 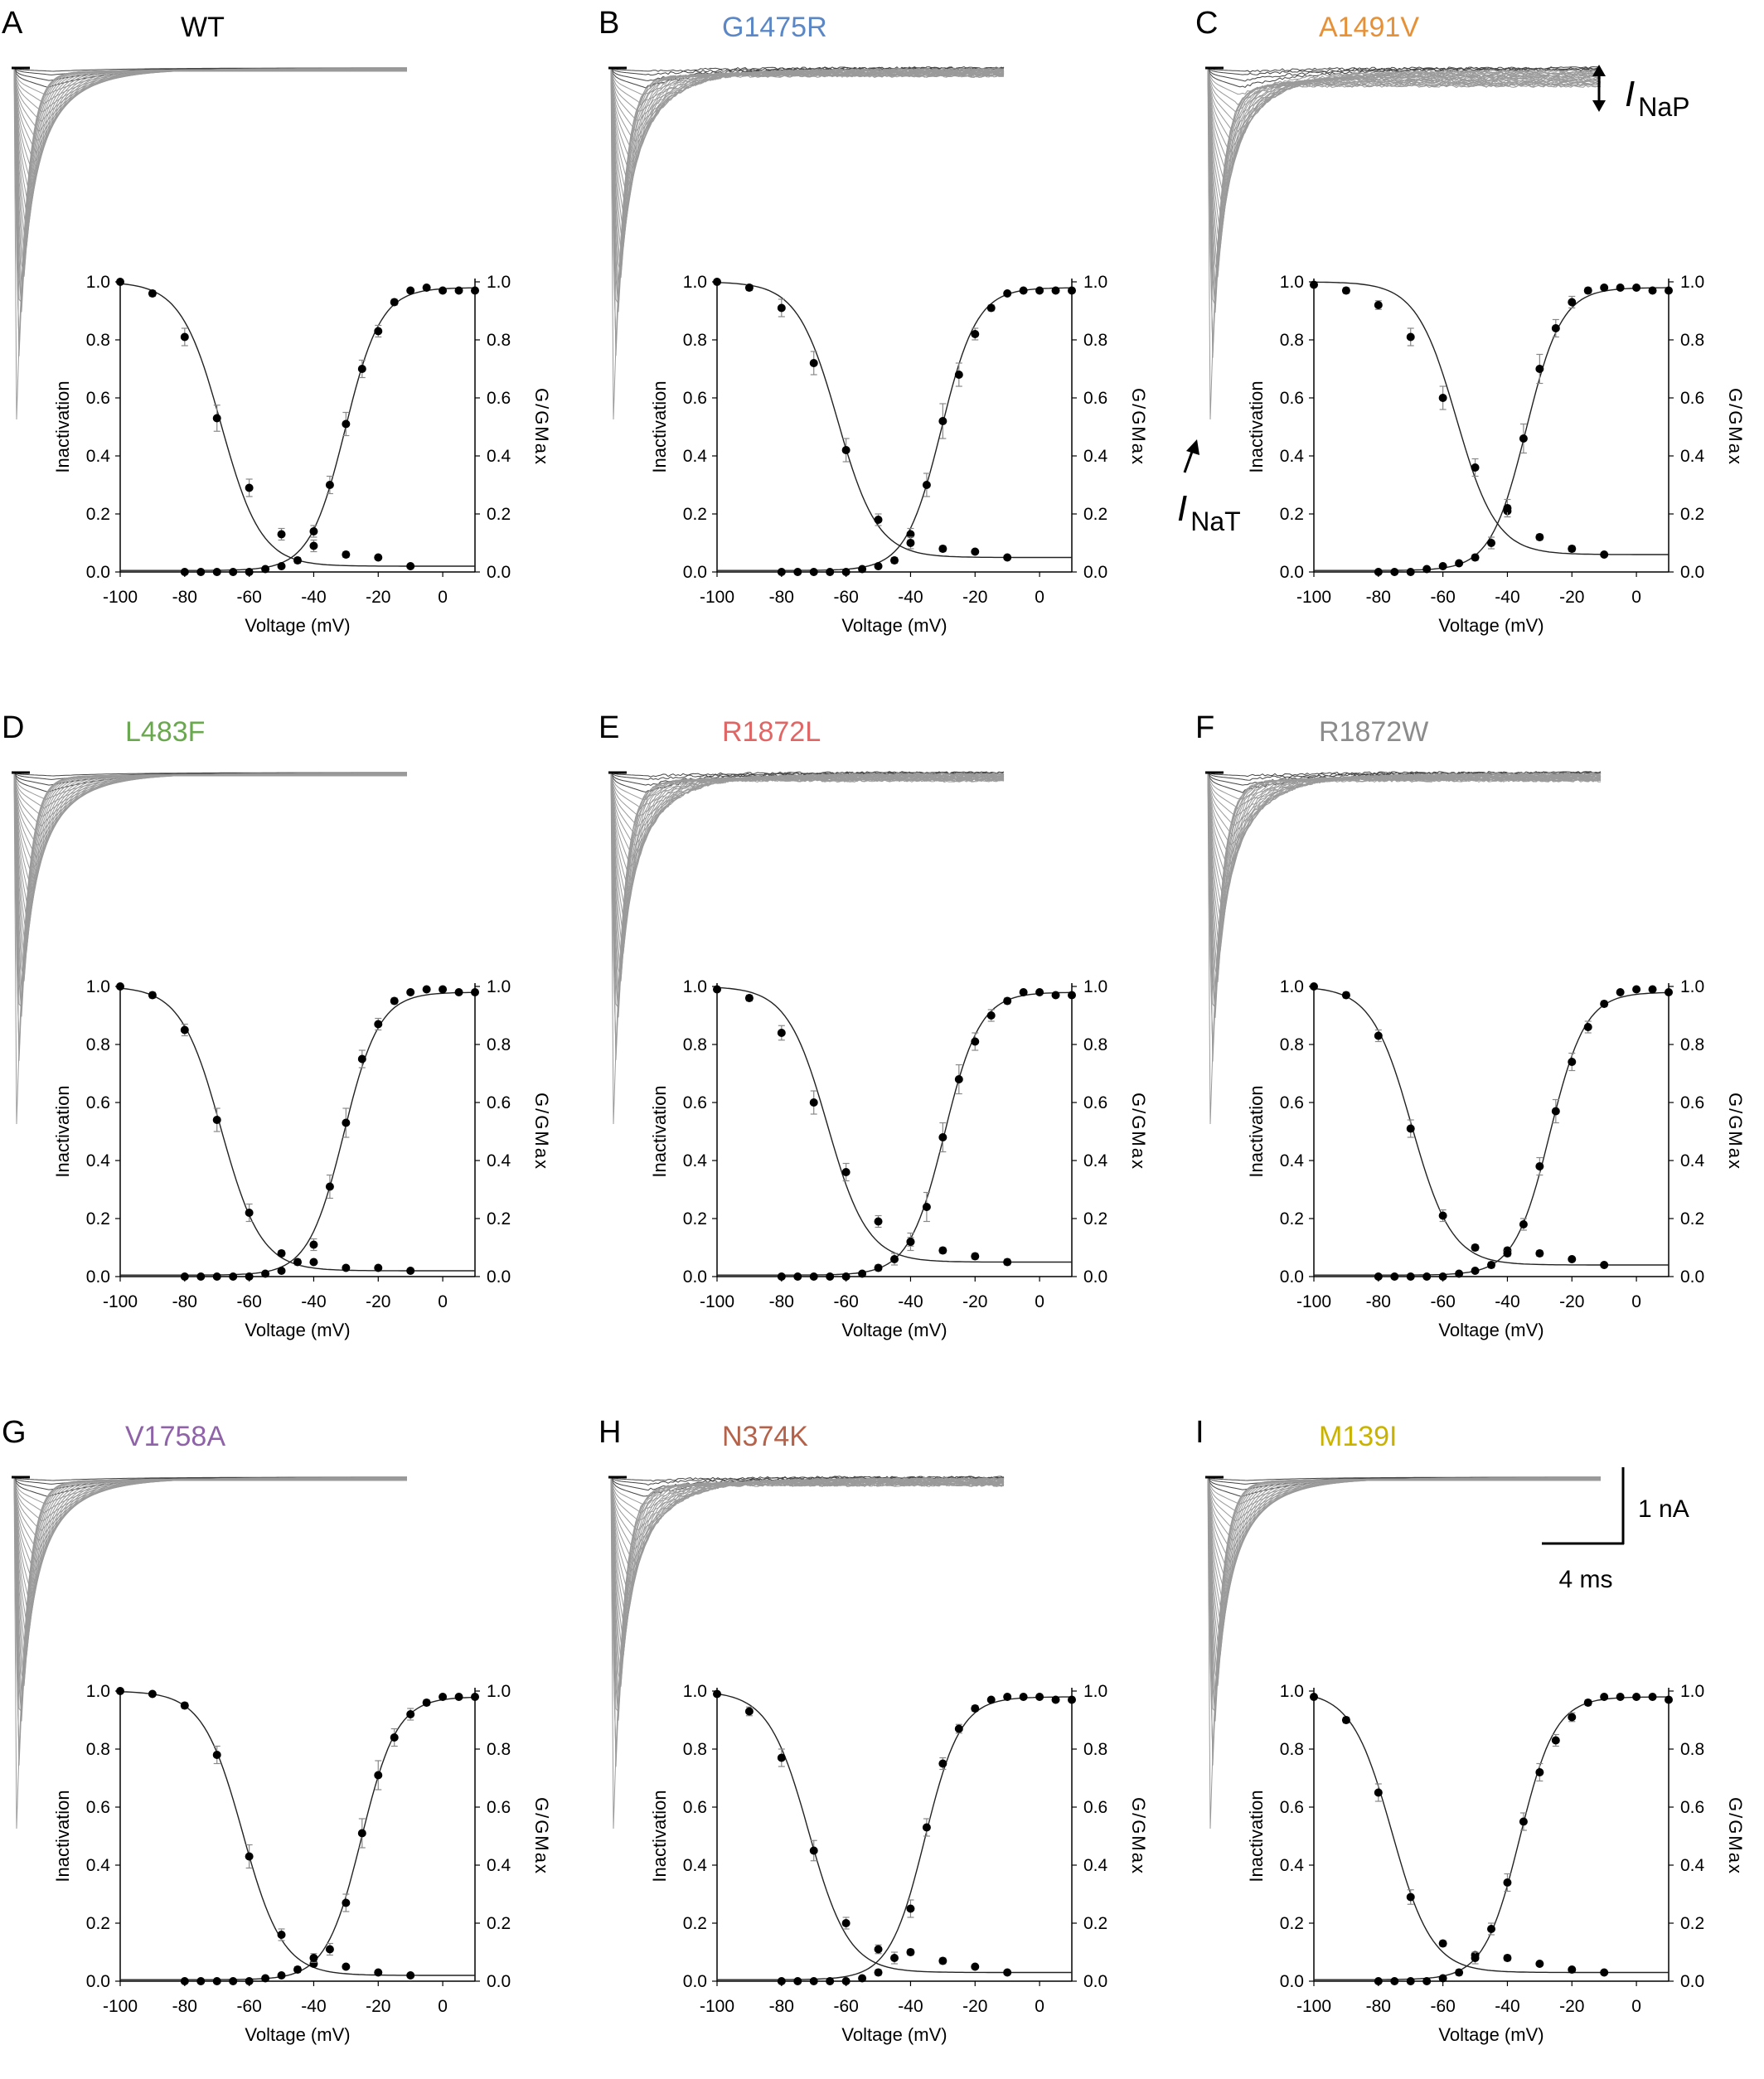 What do you see at coordinates (774, 27) in the screenshot?
I see `panel-title: G1475R` at bounding box center [774, 27].